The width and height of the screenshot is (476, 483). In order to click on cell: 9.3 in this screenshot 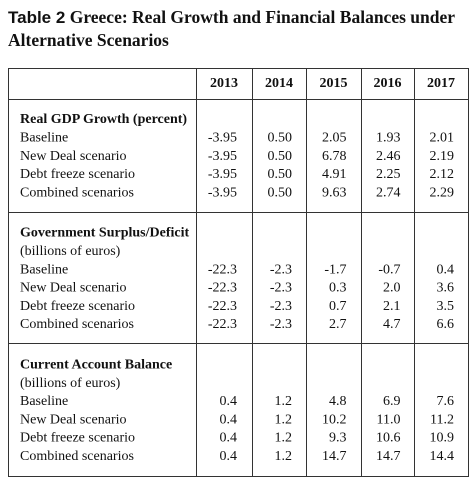, I will do `click(338, 438)`.